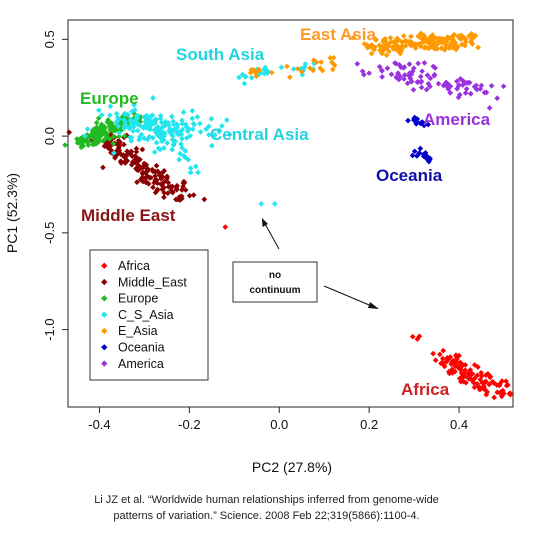 This screenshot has height=552, width=533. Describe the element at coordinates (138, 331) in the screenshot. I see `legend-label-e-asia: E_Asia` at that location.